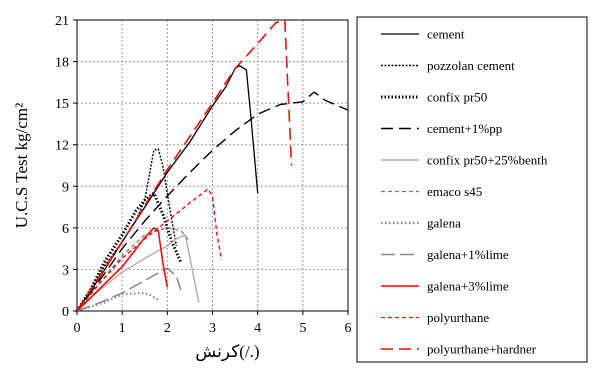 This screenshot has width=595, height=370. Describe the element at coordinates (444, 223) in the screenshot. I see `legend-label: galena` at that location.